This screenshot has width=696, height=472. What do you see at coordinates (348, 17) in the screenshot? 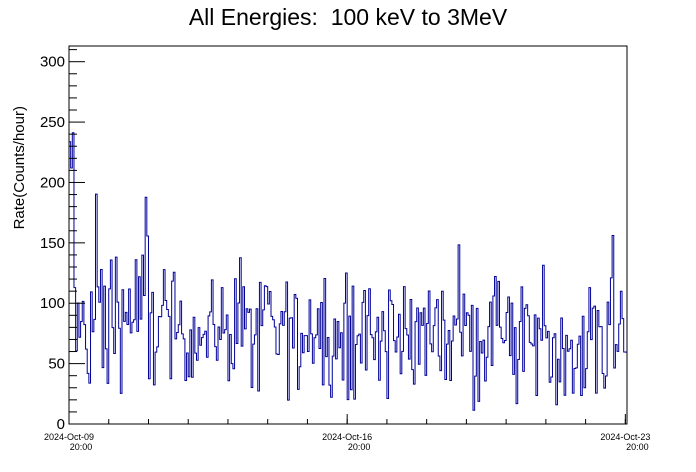
I see `chart-title: All Energies: 100 keV to 3MeV` at bounding box center [348, 17].